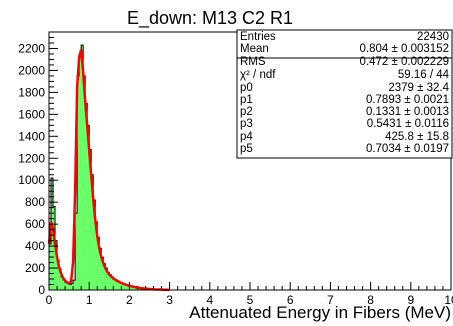 This screenshot has width=453, height=326. What do you see at coordinates (35, 246) in the screenshot?
I see `y-tick-label: 400` at bounding box center [35, 246].